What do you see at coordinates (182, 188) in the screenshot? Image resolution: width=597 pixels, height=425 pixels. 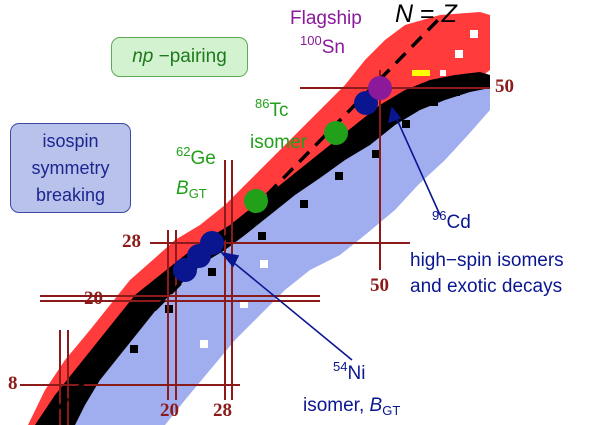 I see `ge62-b: B` at bounding box center [182, 188].